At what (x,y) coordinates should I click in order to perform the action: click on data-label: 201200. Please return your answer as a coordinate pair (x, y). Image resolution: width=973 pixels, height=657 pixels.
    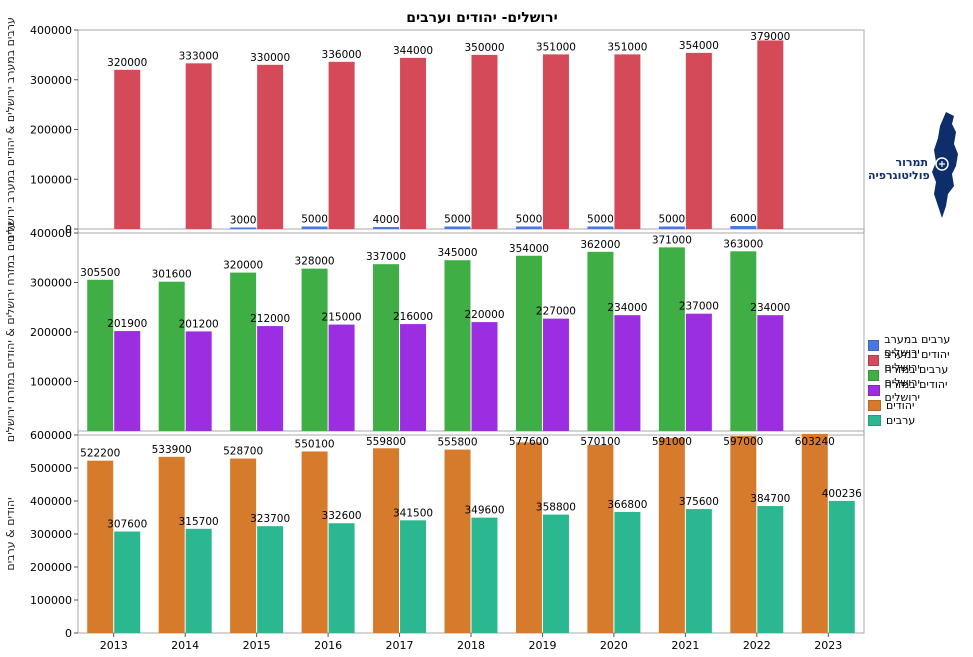
    Looking at the image, I should click on (199, 324).